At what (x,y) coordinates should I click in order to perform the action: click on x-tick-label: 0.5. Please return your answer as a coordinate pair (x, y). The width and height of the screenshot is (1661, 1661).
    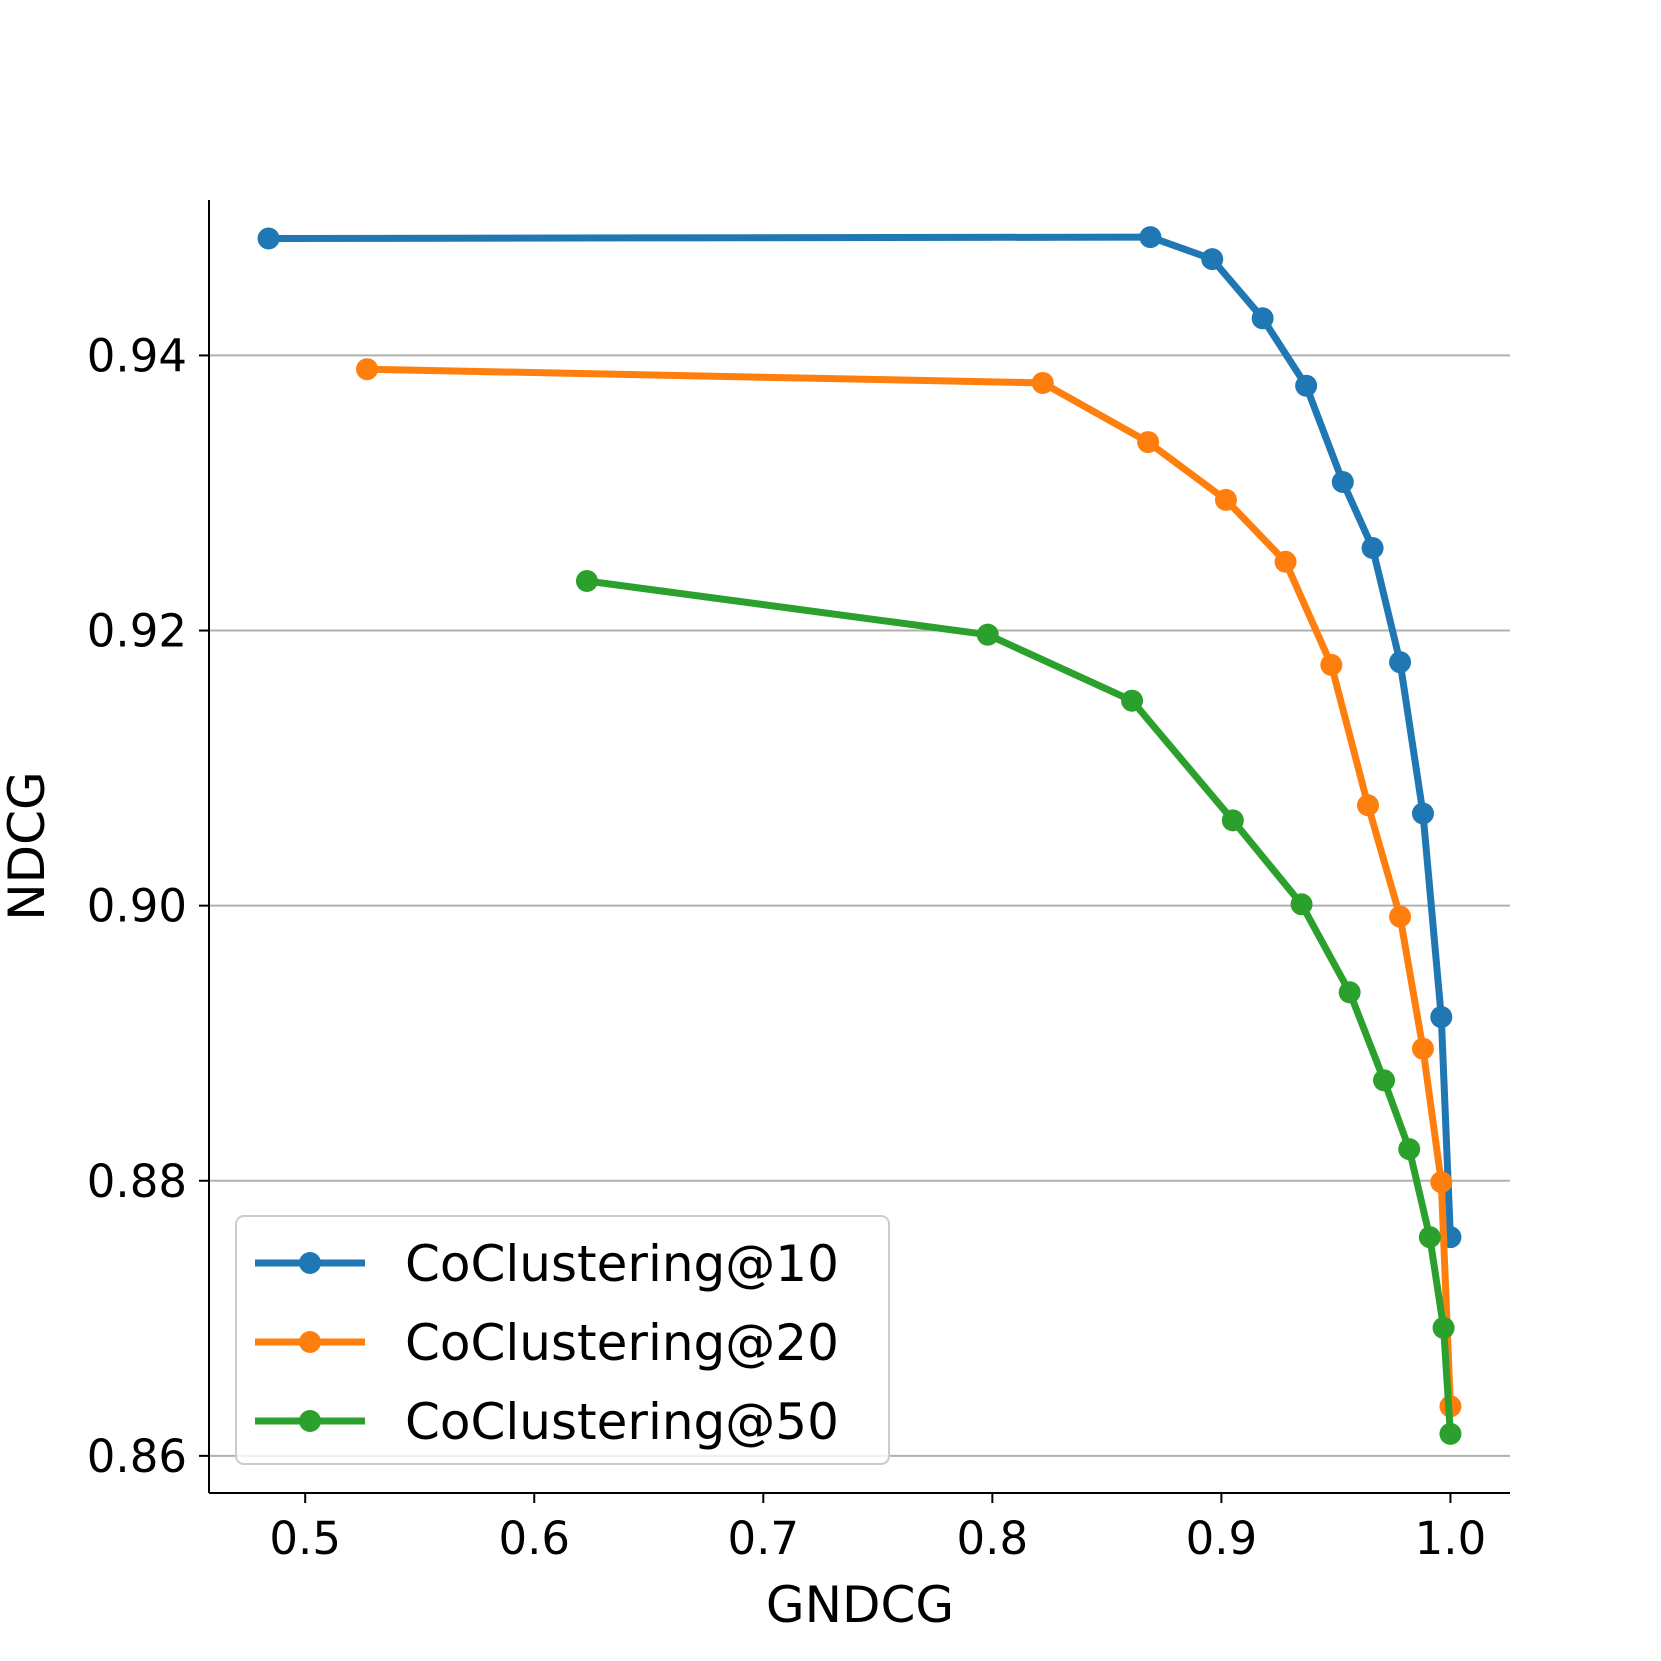
    Looking at the image, I should click on (305, 1538).